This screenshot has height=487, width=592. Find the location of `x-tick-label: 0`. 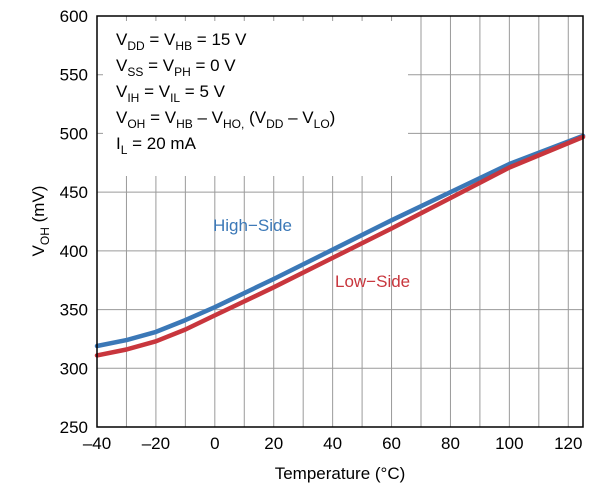

x-tick-label: 0 is located at coordinates (214, 443).